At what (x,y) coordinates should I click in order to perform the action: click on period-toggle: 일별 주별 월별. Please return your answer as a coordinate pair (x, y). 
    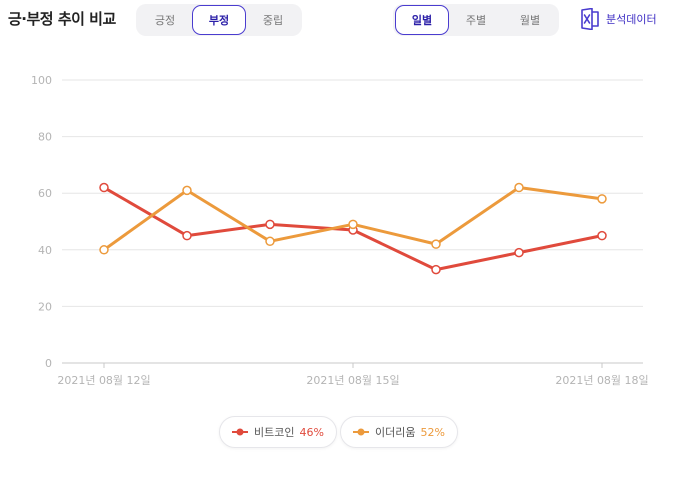
    Looking at the image, I should click on (476, 20).